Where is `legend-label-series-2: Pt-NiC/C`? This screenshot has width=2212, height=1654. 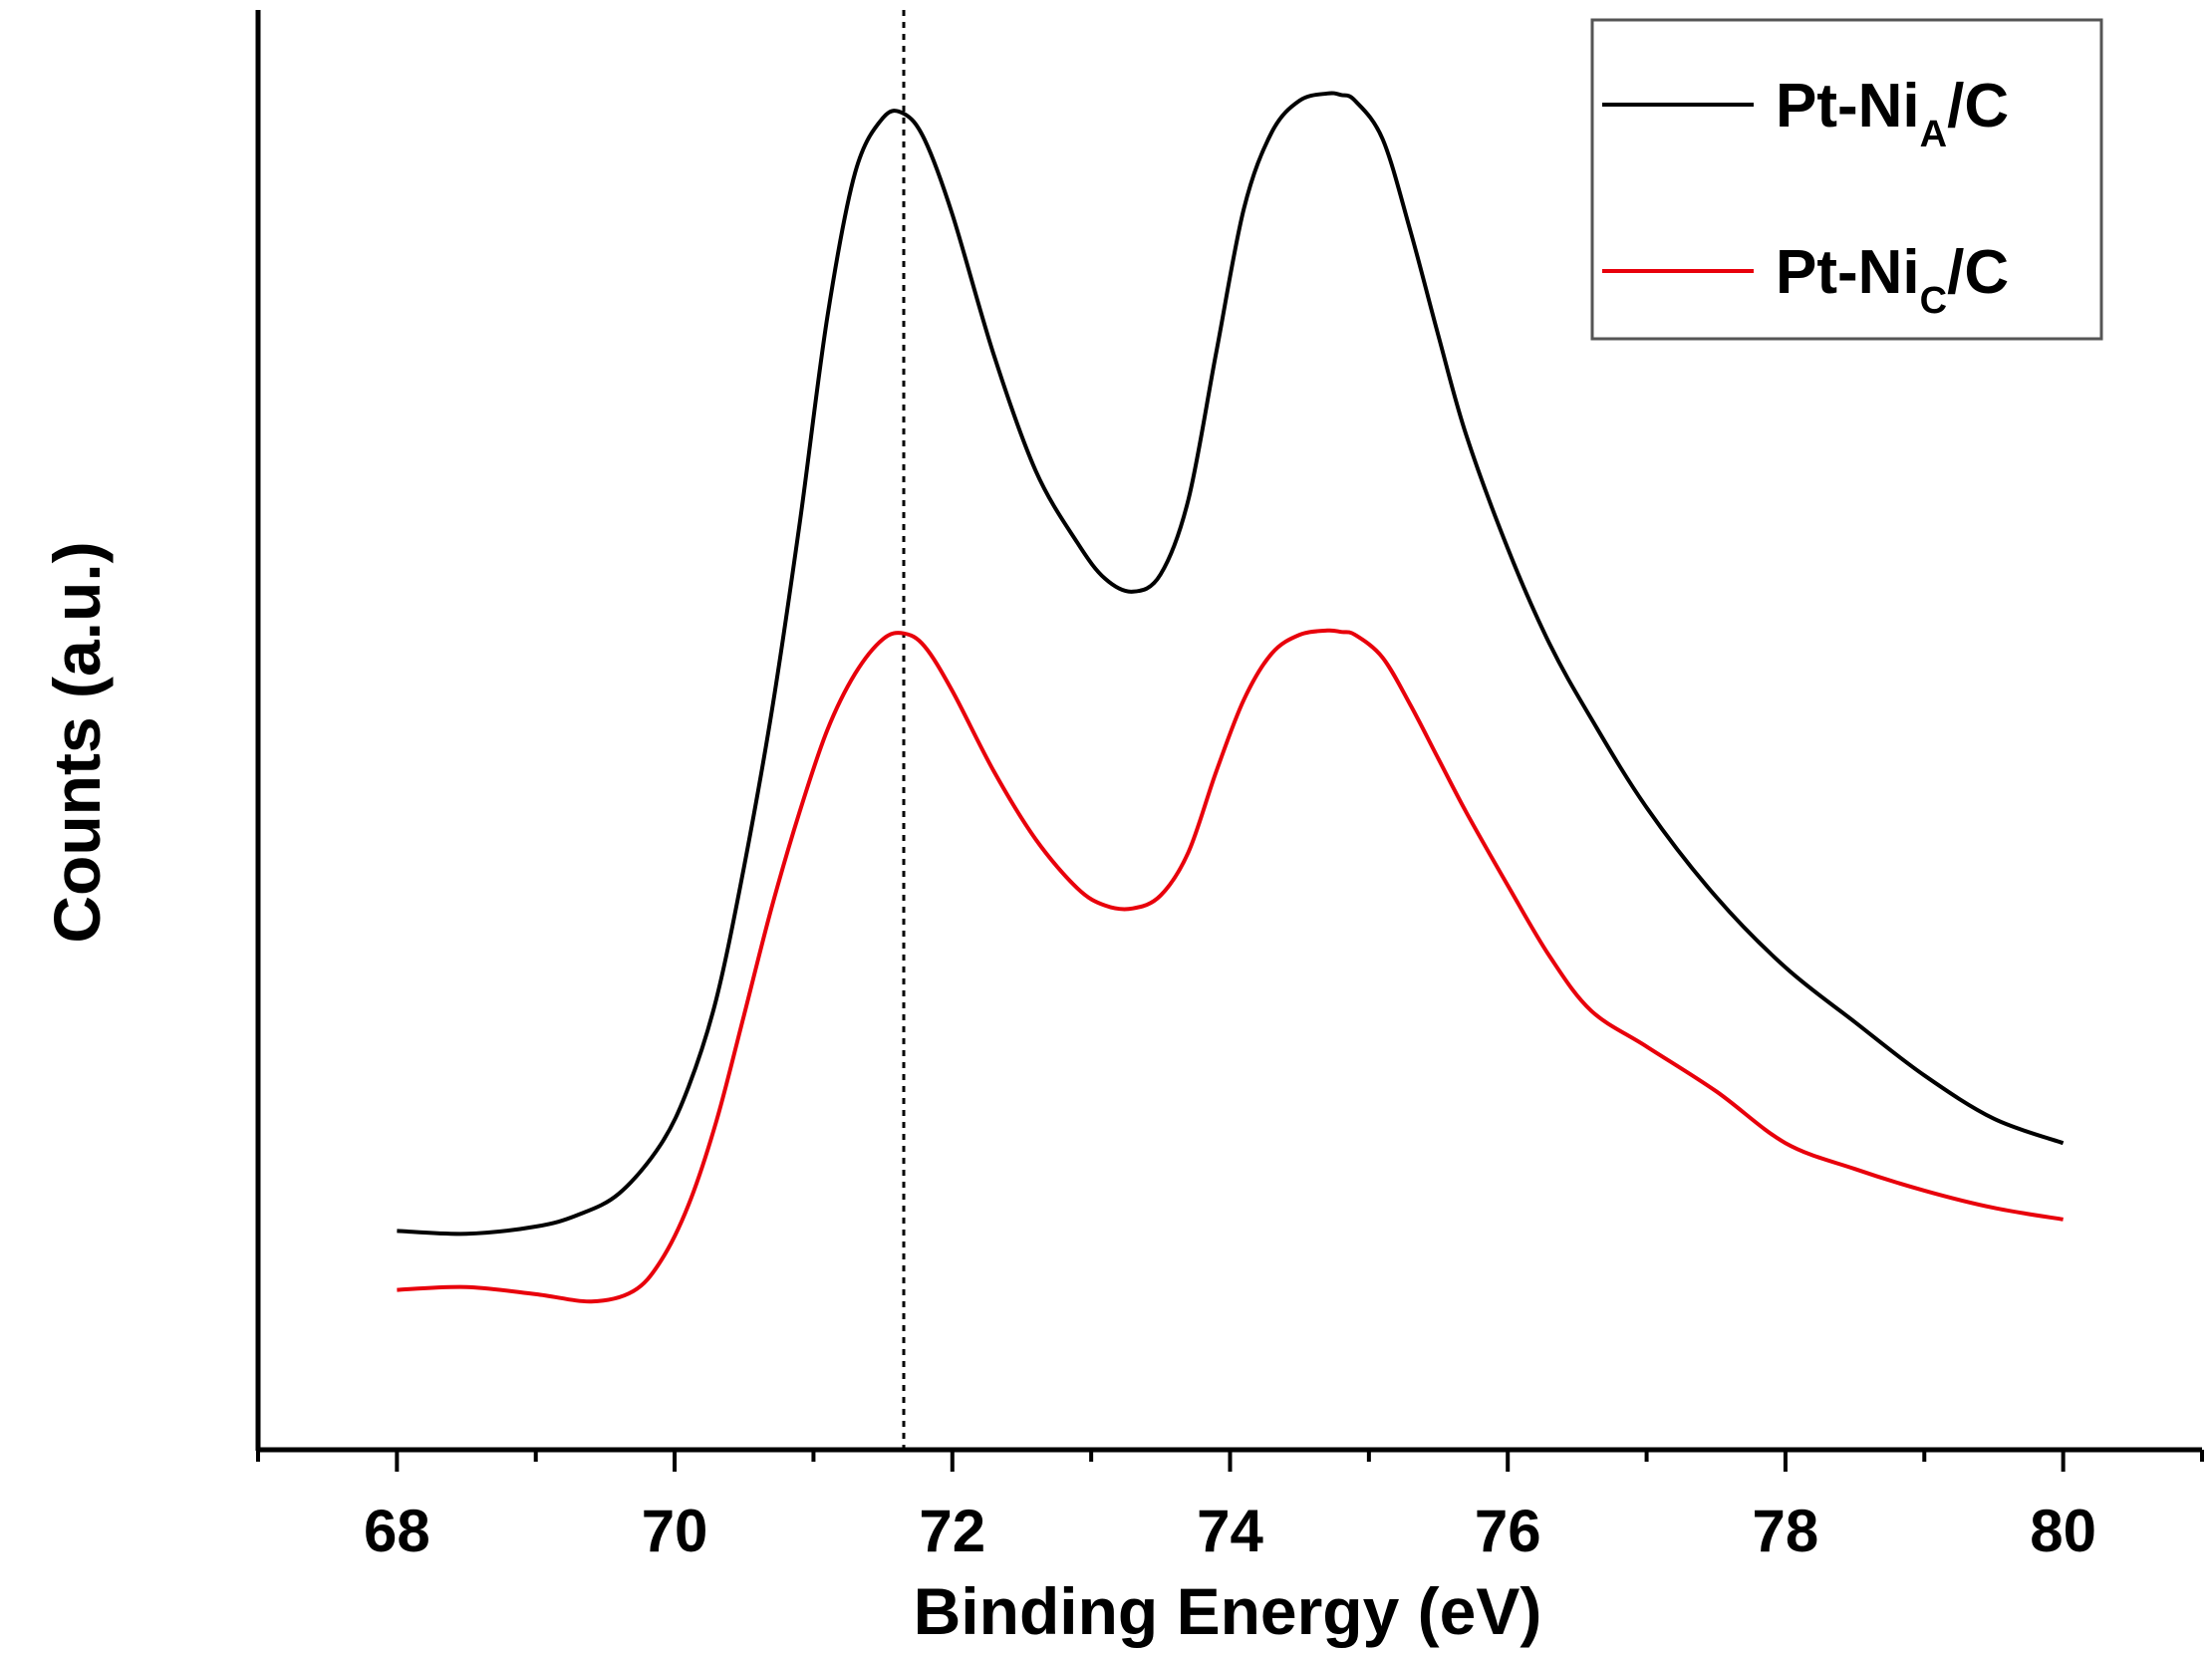
legend-label-series-2: Pt-NiC/C is located at coordinates (1893, 280).